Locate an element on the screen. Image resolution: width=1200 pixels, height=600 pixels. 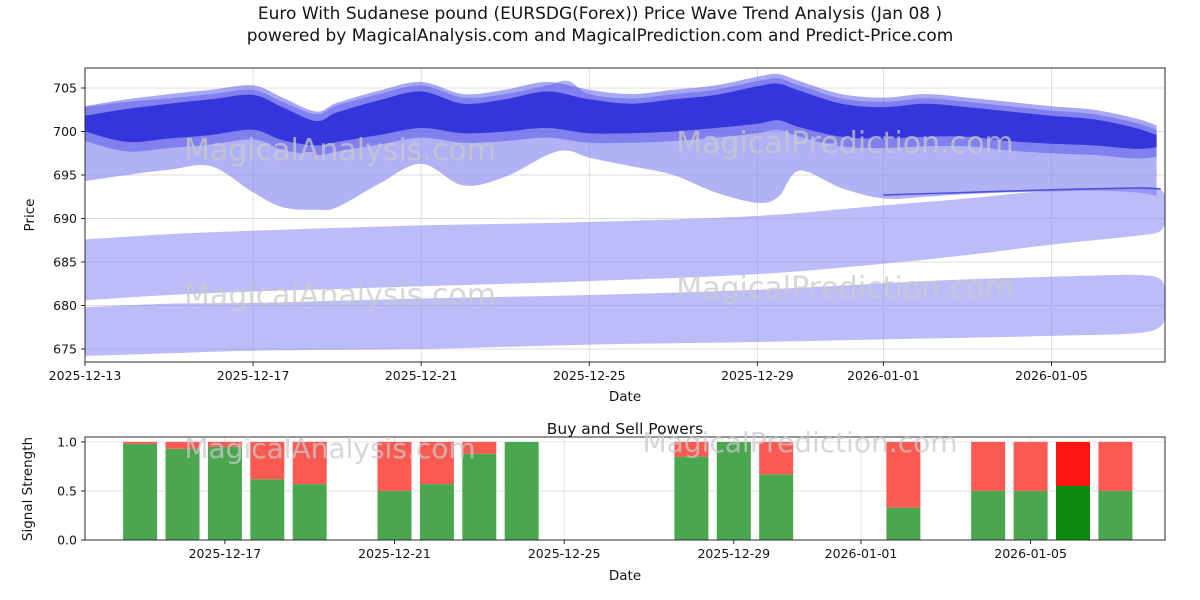
y-tick-label: 685 is located at coordinates (65, 262).